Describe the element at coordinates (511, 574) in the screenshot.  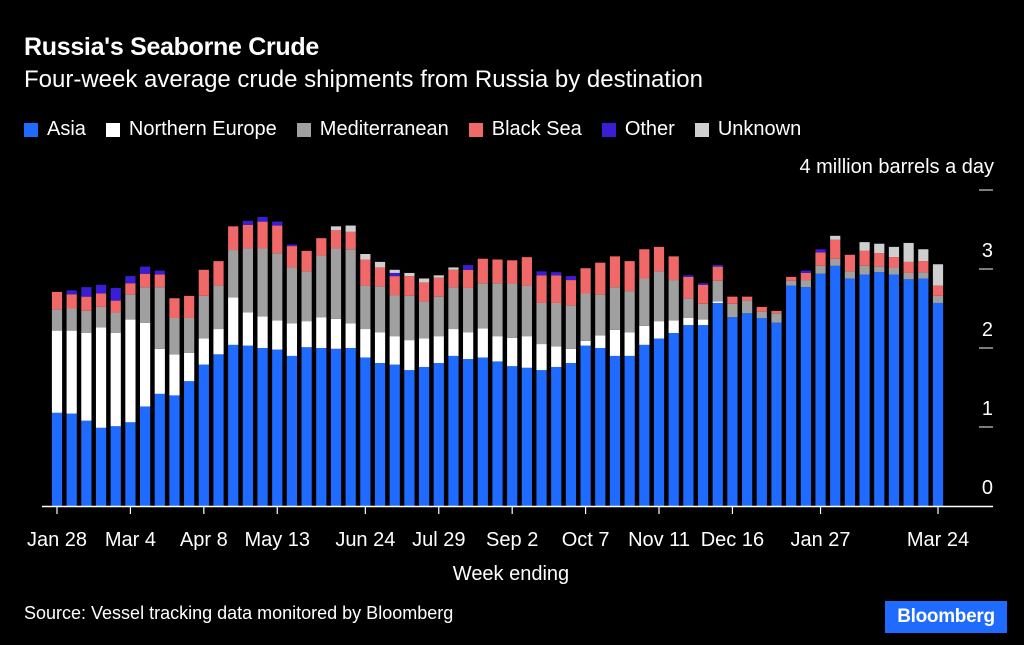
I see `x-axis-title: Week ending` at that location.